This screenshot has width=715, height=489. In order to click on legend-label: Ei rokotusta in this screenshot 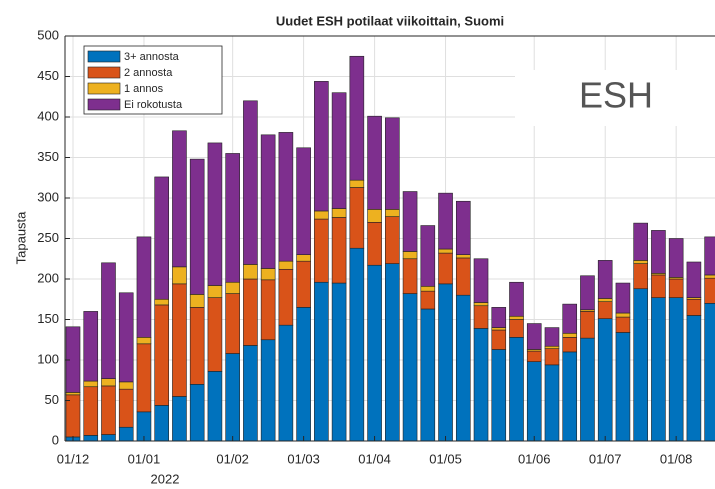, I will do `click(153, 105)`.